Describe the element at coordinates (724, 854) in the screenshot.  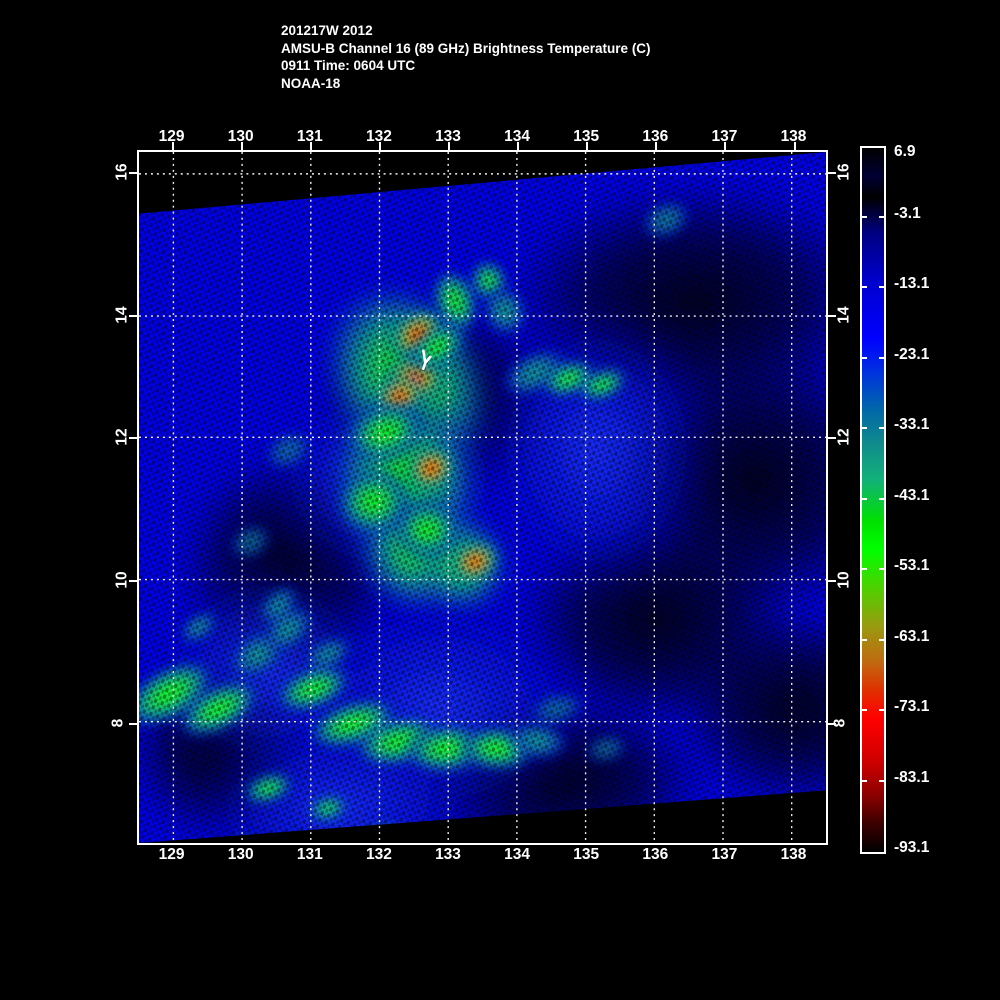
I see `x-axis-tick-bottom-137: 137` at that location.